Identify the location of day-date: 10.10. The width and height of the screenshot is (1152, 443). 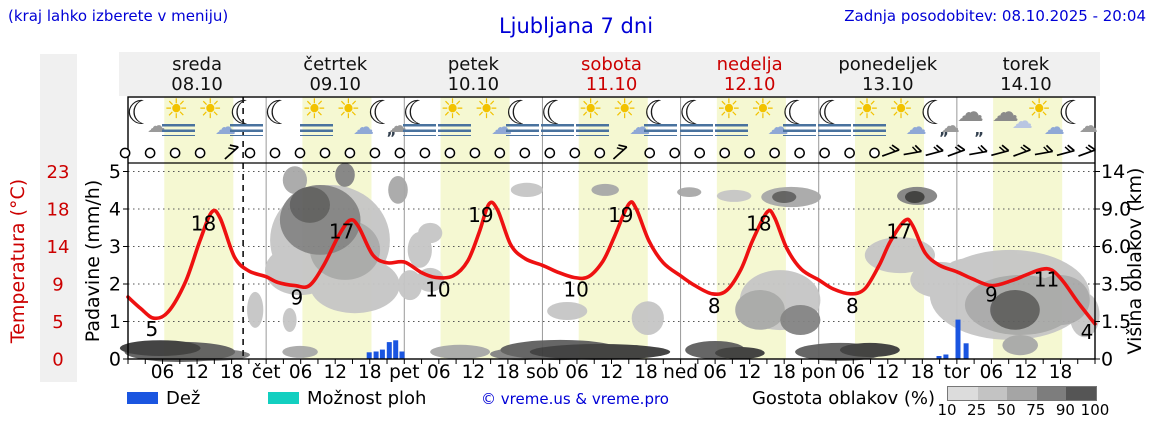
(473, 84).